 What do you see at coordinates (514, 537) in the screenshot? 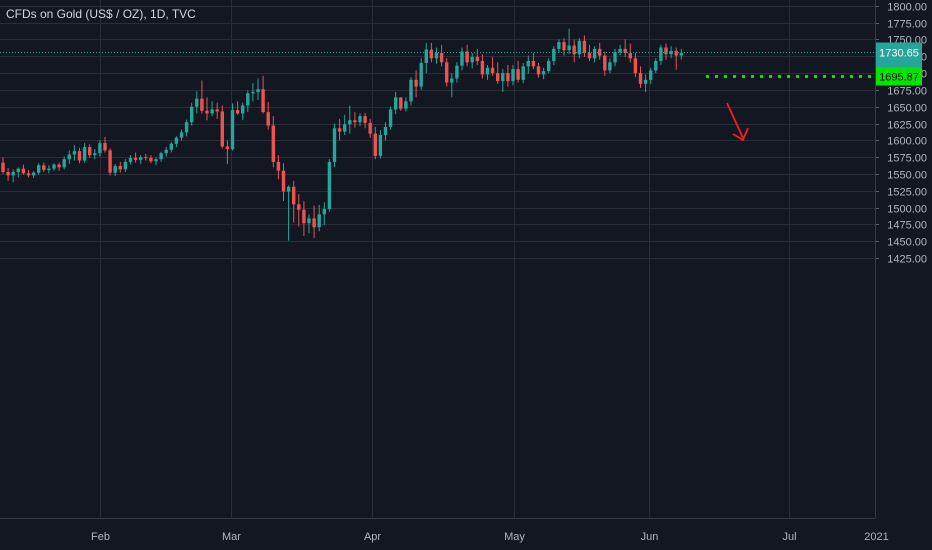
I see `time-tick-label: May` at bounding box center [514, 537].